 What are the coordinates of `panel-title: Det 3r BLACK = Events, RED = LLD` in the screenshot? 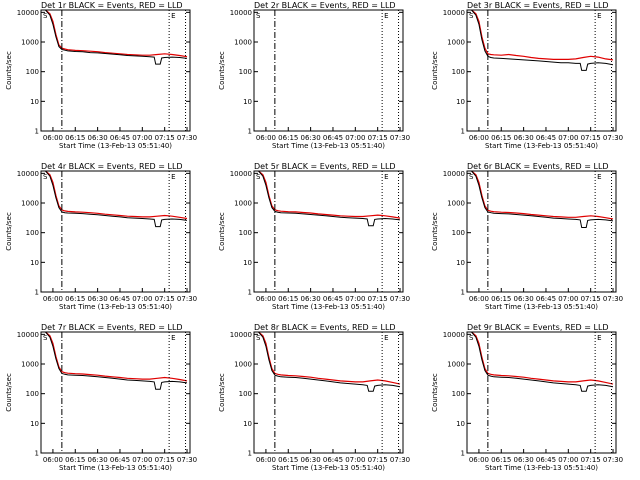 It's located at (538, 5).